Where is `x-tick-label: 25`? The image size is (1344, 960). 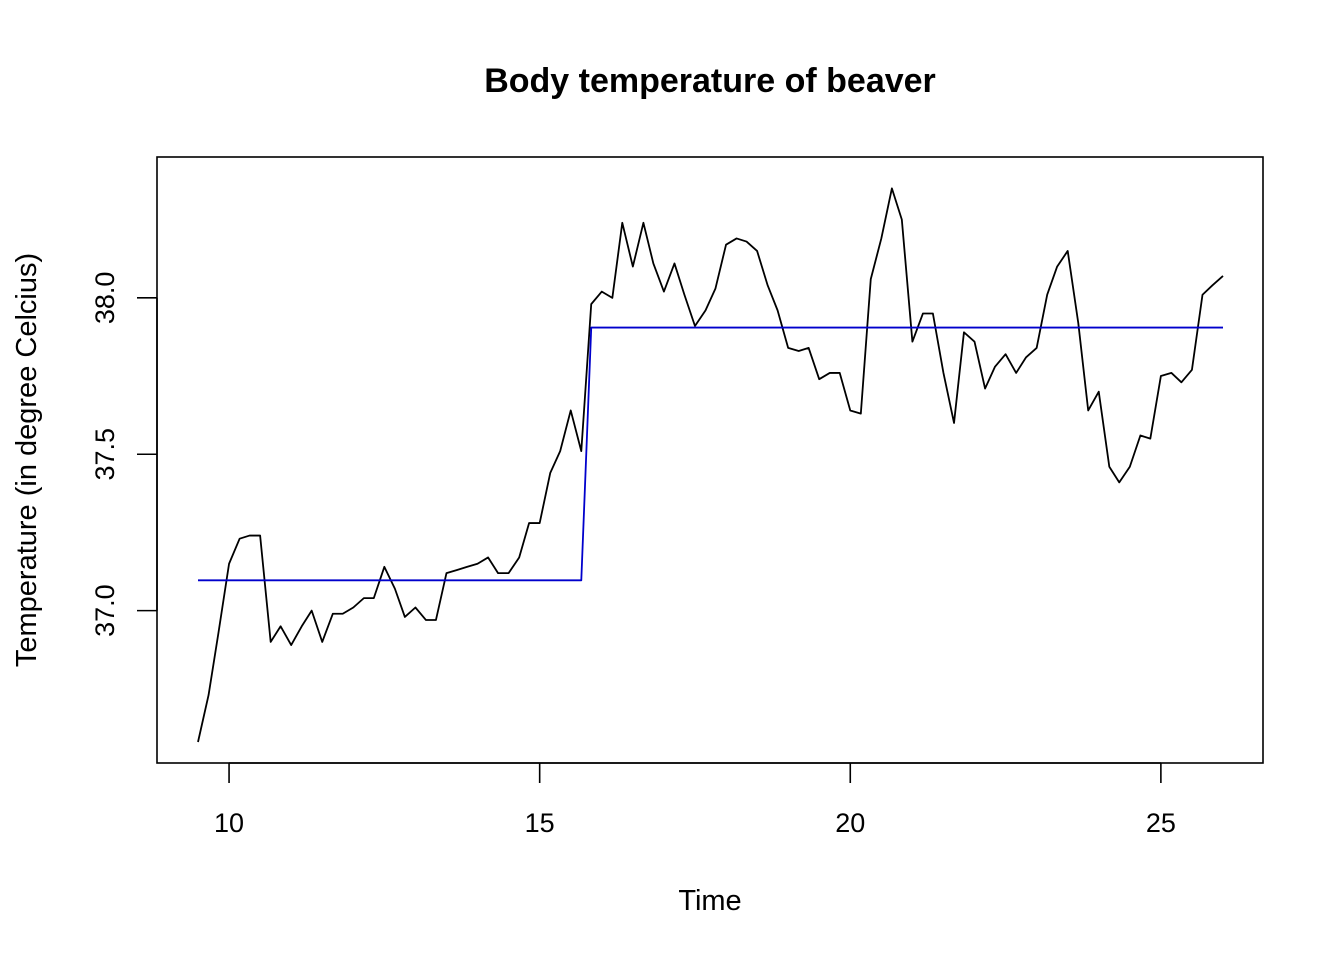 x-tick-label: 25 is located at coordinates (1161, 823).